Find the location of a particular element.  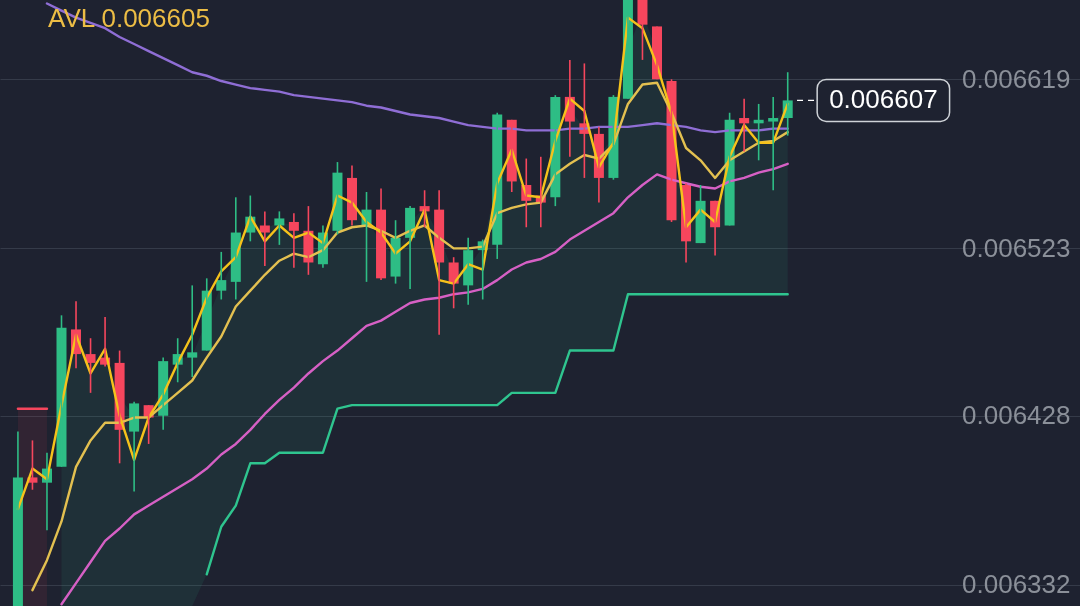

y-tick-label: 0.006523 is located at coordinates (1016, 247).